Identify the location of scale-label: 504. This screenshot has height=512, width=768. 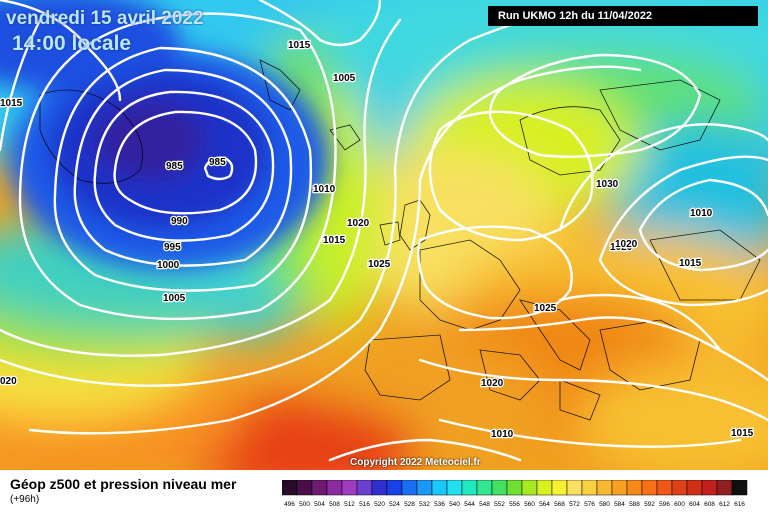
(319, 504).